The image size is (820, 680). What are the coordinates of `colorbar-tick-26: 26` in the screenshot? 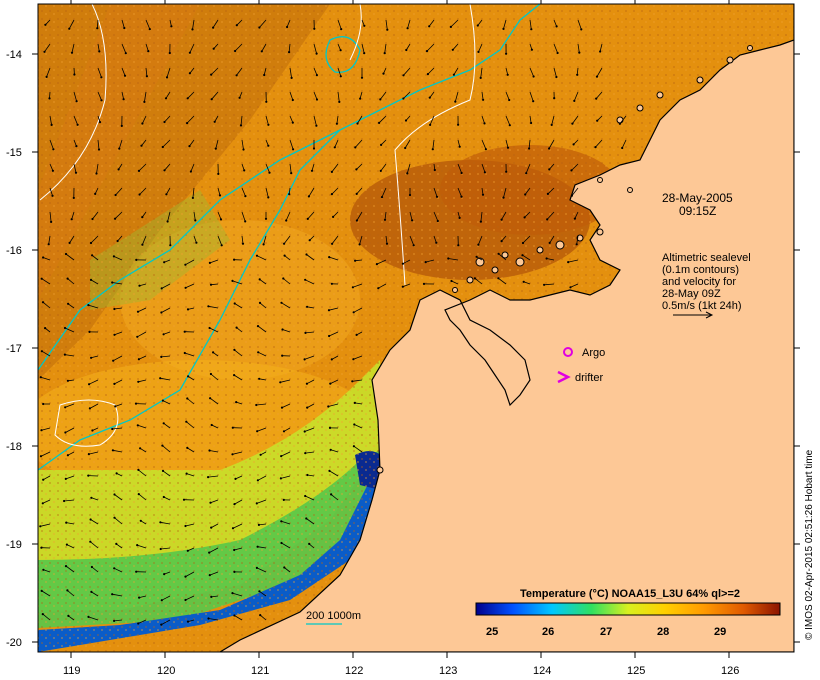 It's located at (548, 632).